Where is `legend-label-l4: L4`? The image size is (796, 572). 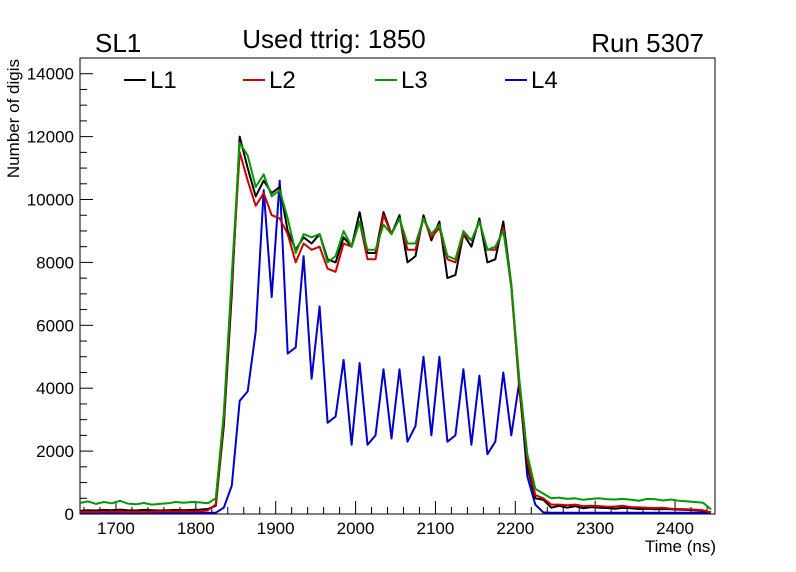
legend-label-l4: L4 is located at coordinates (544, 80).